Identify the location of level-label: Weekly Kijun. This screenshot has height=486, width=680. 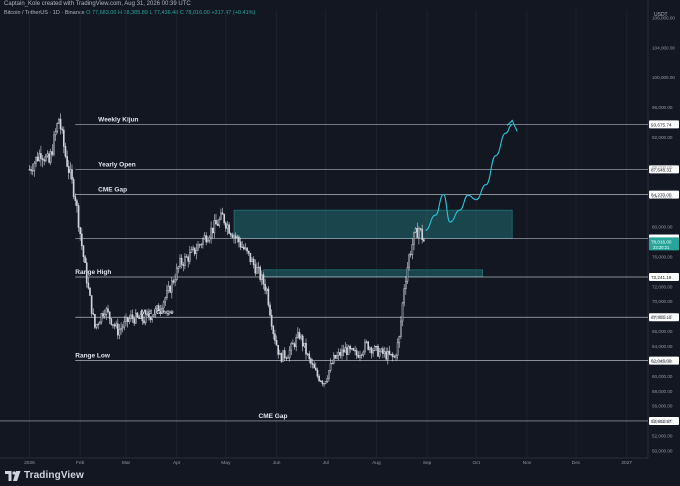
(118, 119).